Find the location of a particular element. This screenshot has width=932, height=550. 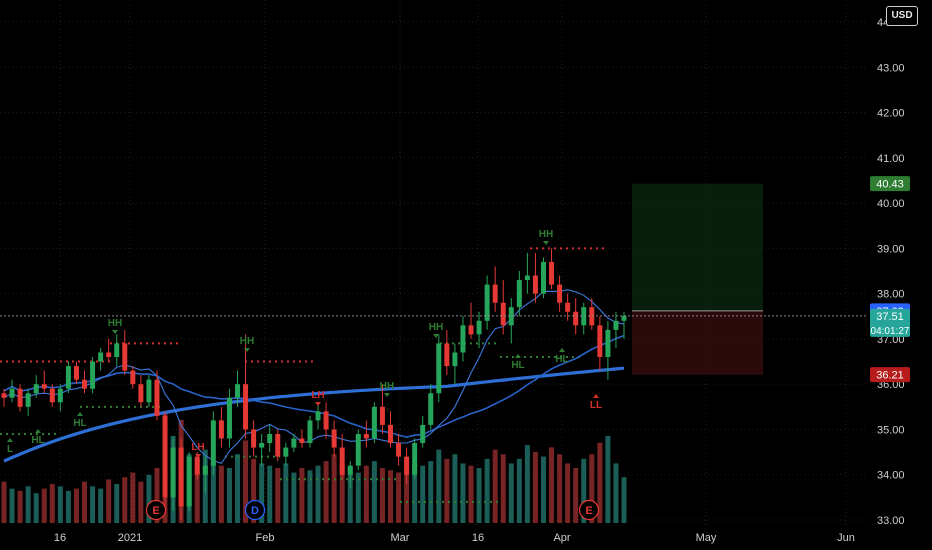

moving-average-long is located at coordinates (314, 414).